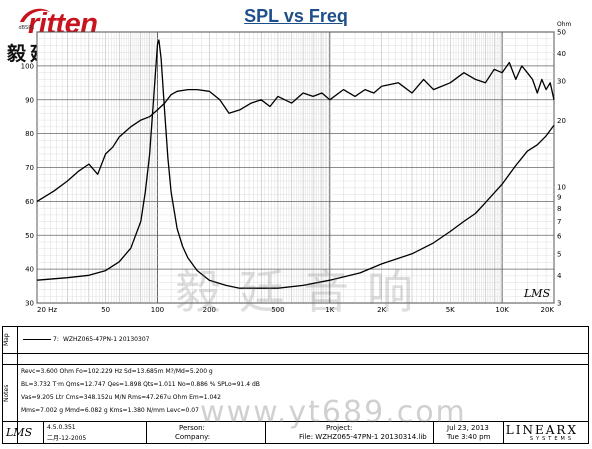  Describe the element at coordinates (564, 24) in the screenshot. I see `y-right-axis-label: Ohm` at that location.